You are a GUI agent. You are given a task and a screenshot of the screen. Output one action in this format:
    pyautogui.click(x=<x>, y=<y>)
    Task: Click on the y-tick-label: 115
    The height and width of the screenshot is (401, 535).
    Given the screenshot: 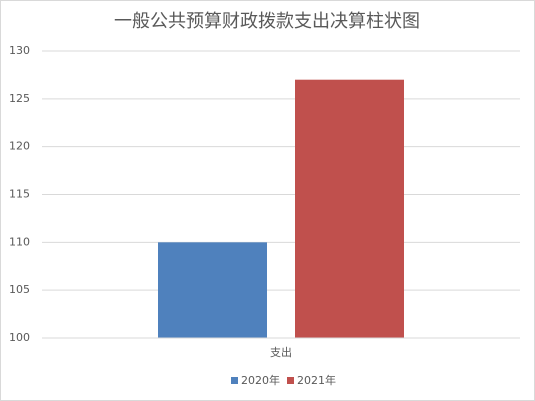 What is the action you would take?
    pyautogui.click(x=19, y=194)
    